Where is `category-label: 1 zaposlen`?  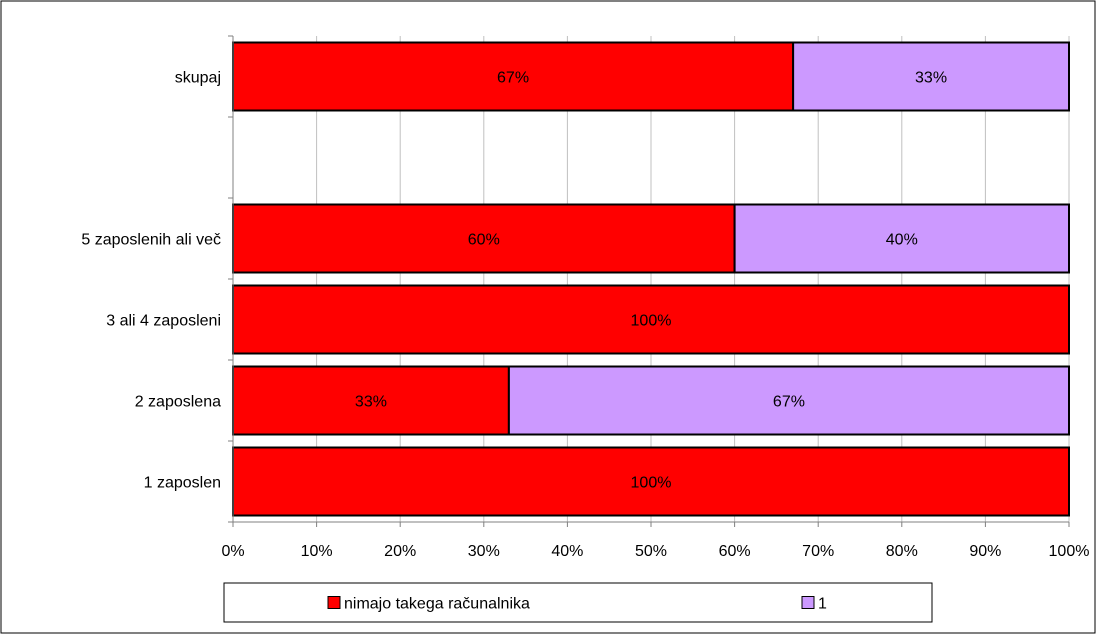 category-label: 1 zaposlen is located at coordinates (182, 483).